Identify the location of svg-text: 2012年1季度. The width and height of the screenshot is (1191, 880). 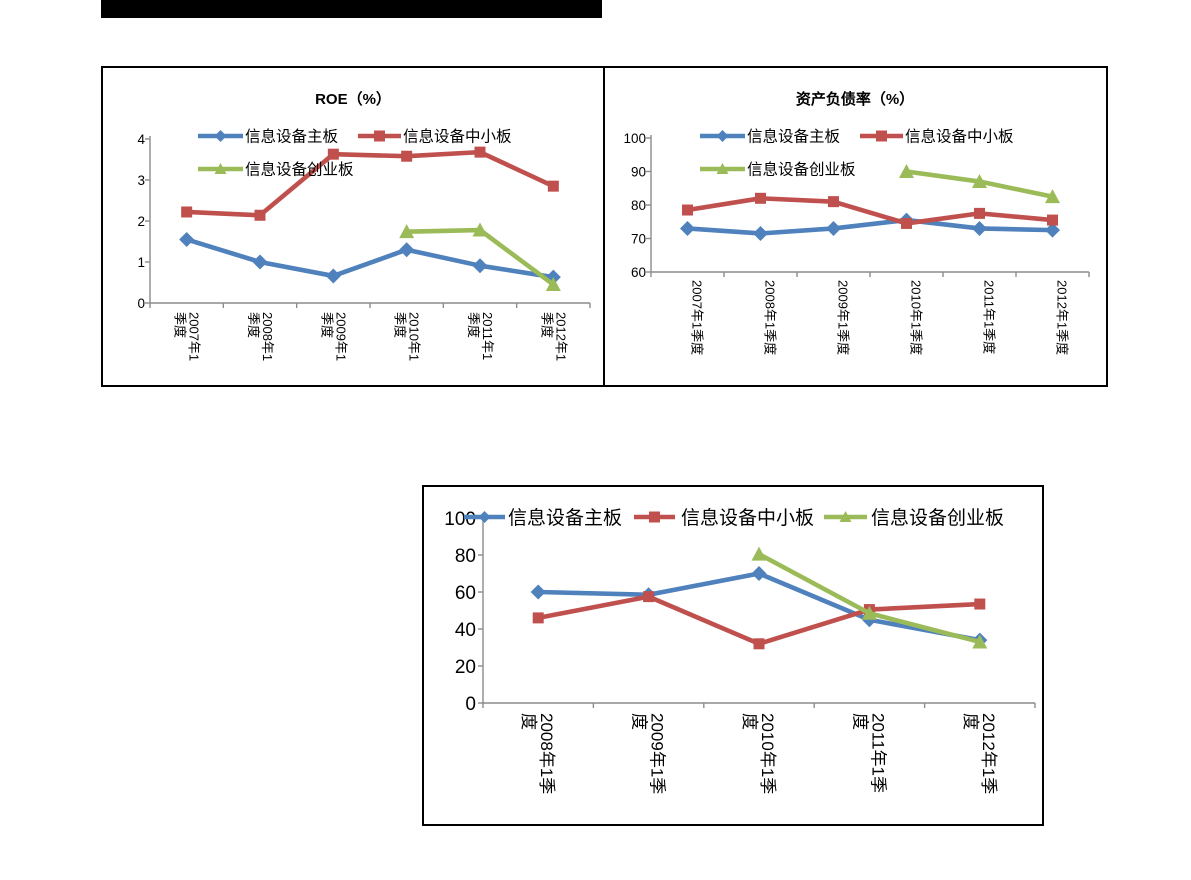
(979, 753).